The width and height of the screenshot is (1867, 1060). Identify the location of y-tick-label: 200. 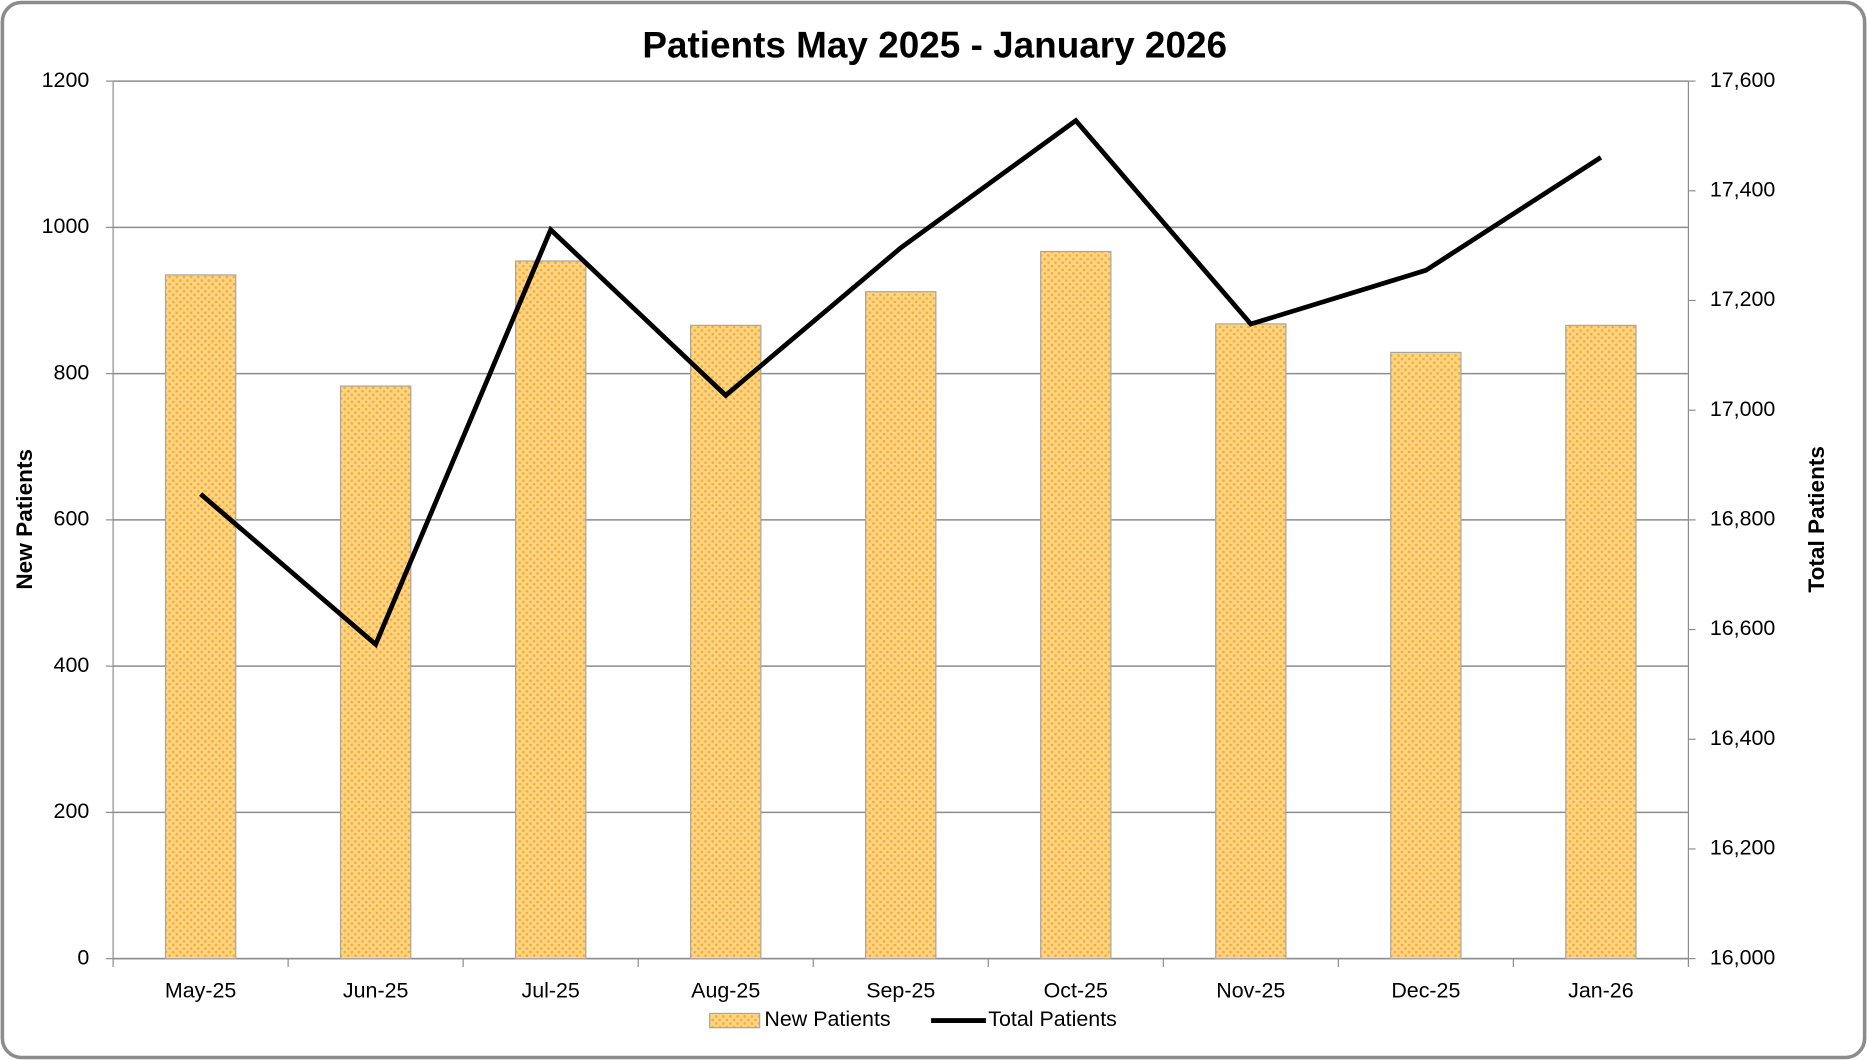
(72, 811).